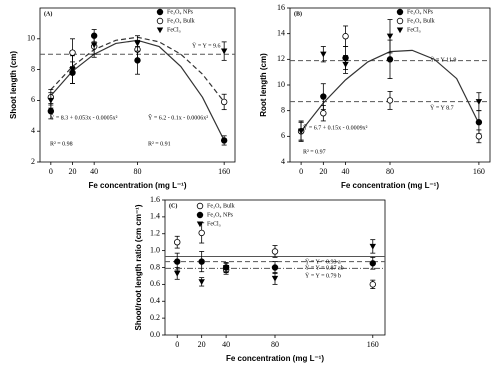 The width and height of the screenshot is (500, 377). I want to click on annotation: Ȳ = Y 8.7, so click(442, 107).